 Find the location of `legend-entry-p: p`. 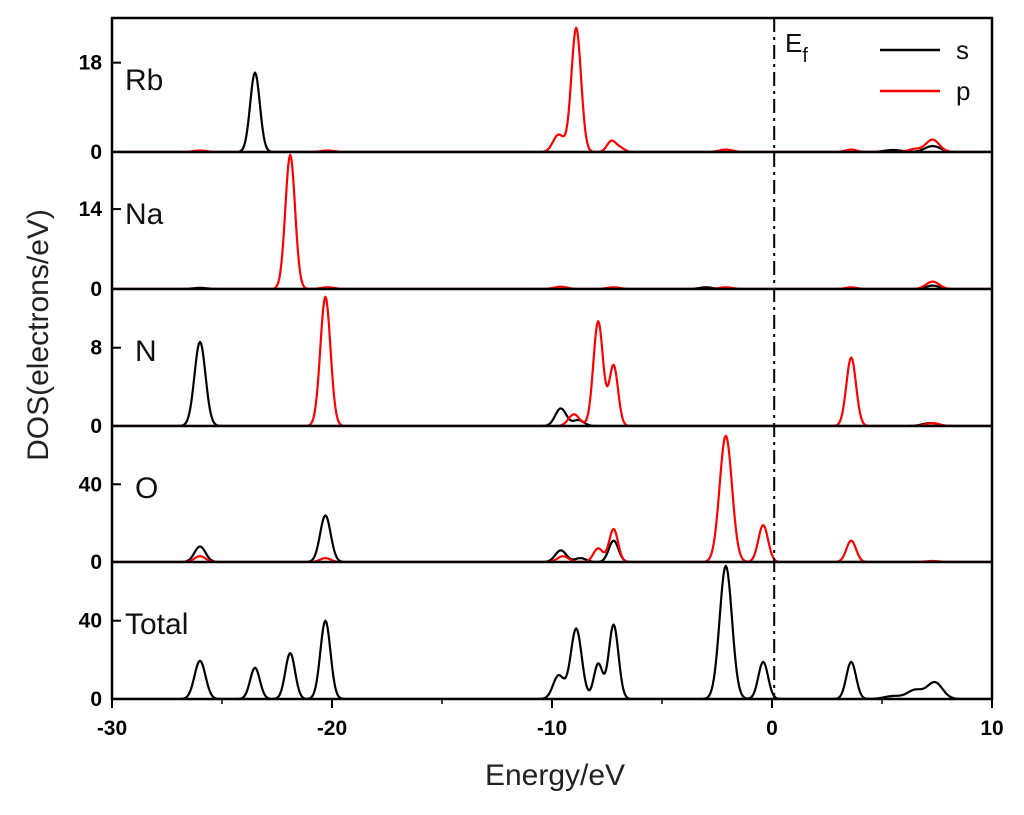

legend-entry-p: p is located at coordinates (925, 91).